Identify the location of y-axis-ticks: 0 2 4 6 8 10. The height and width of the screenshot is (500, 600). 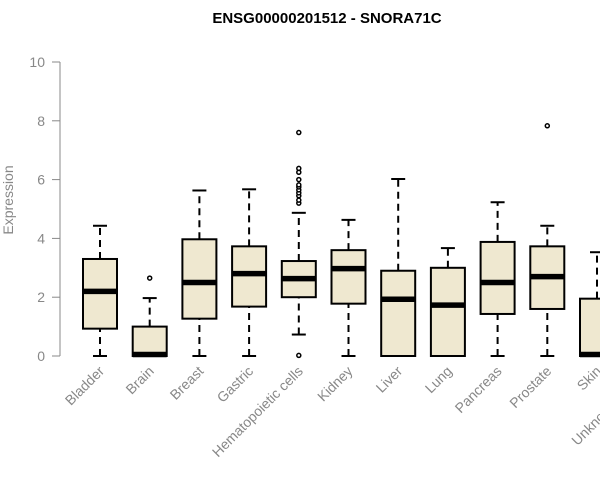
(44, 209).